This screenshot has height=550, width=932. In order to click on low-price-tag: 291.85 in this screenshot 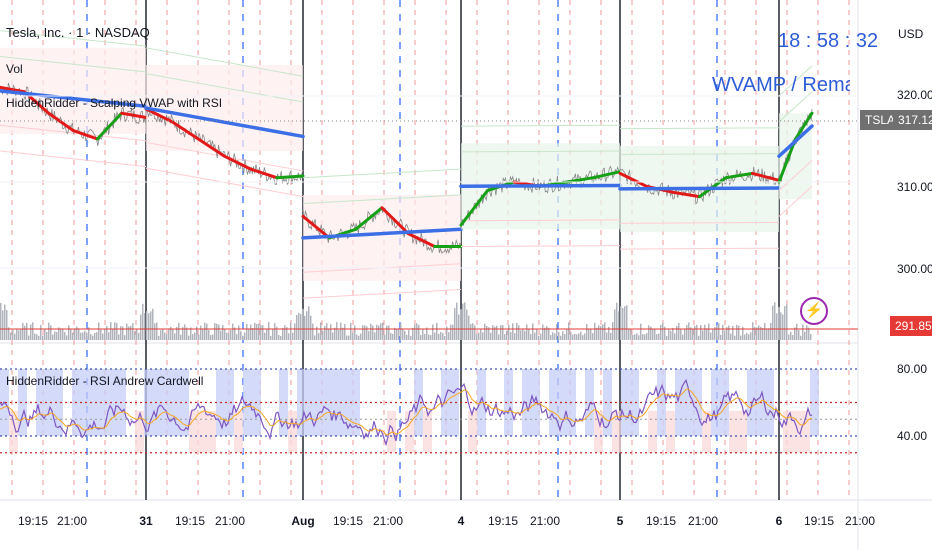, I will do `click(911, 326)`.